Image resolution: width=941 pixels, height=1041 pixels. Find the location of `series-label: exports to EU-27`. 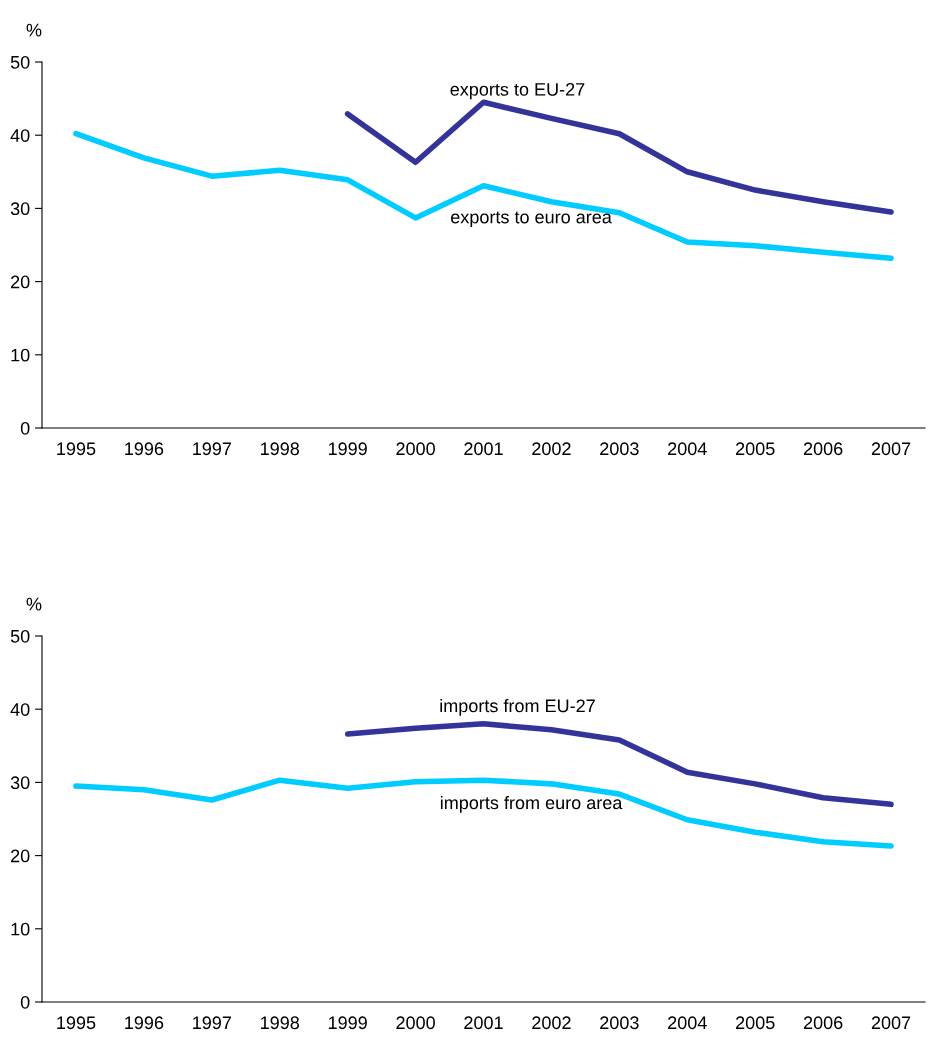

series-label: exports to EU-27 is located at coordinates (517, 91).